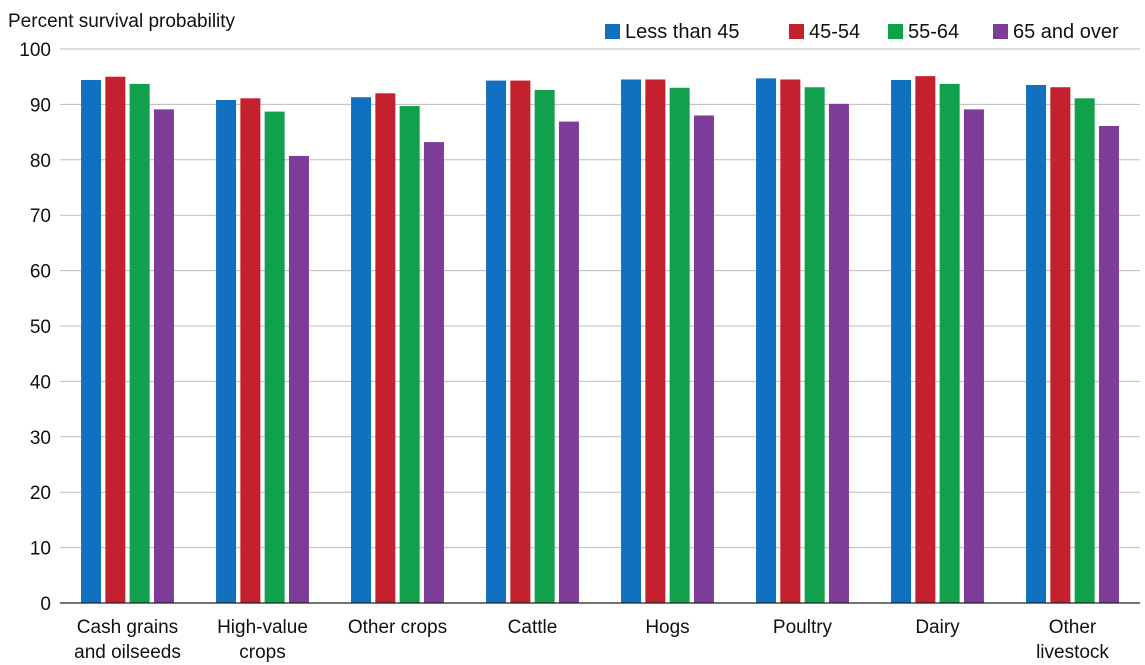 The image size is (1145, 665). I want to click on legend-item: Less than 45, so click(672, 32).